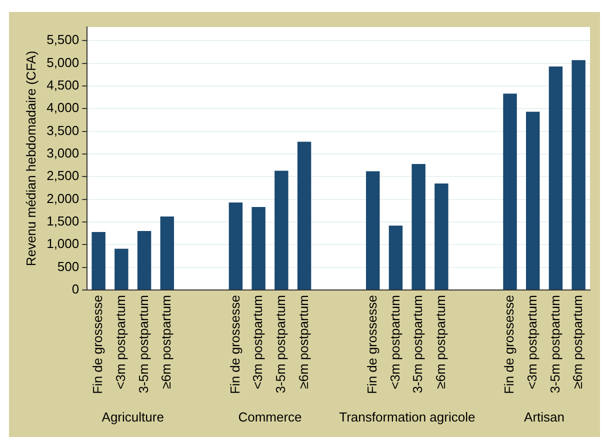 This screenshot has width=606, height=439. What do you see at coordinates (63, 108) in the screenshot?
I see `y-tick-label: 4,000` at bounding box center [63, 108].